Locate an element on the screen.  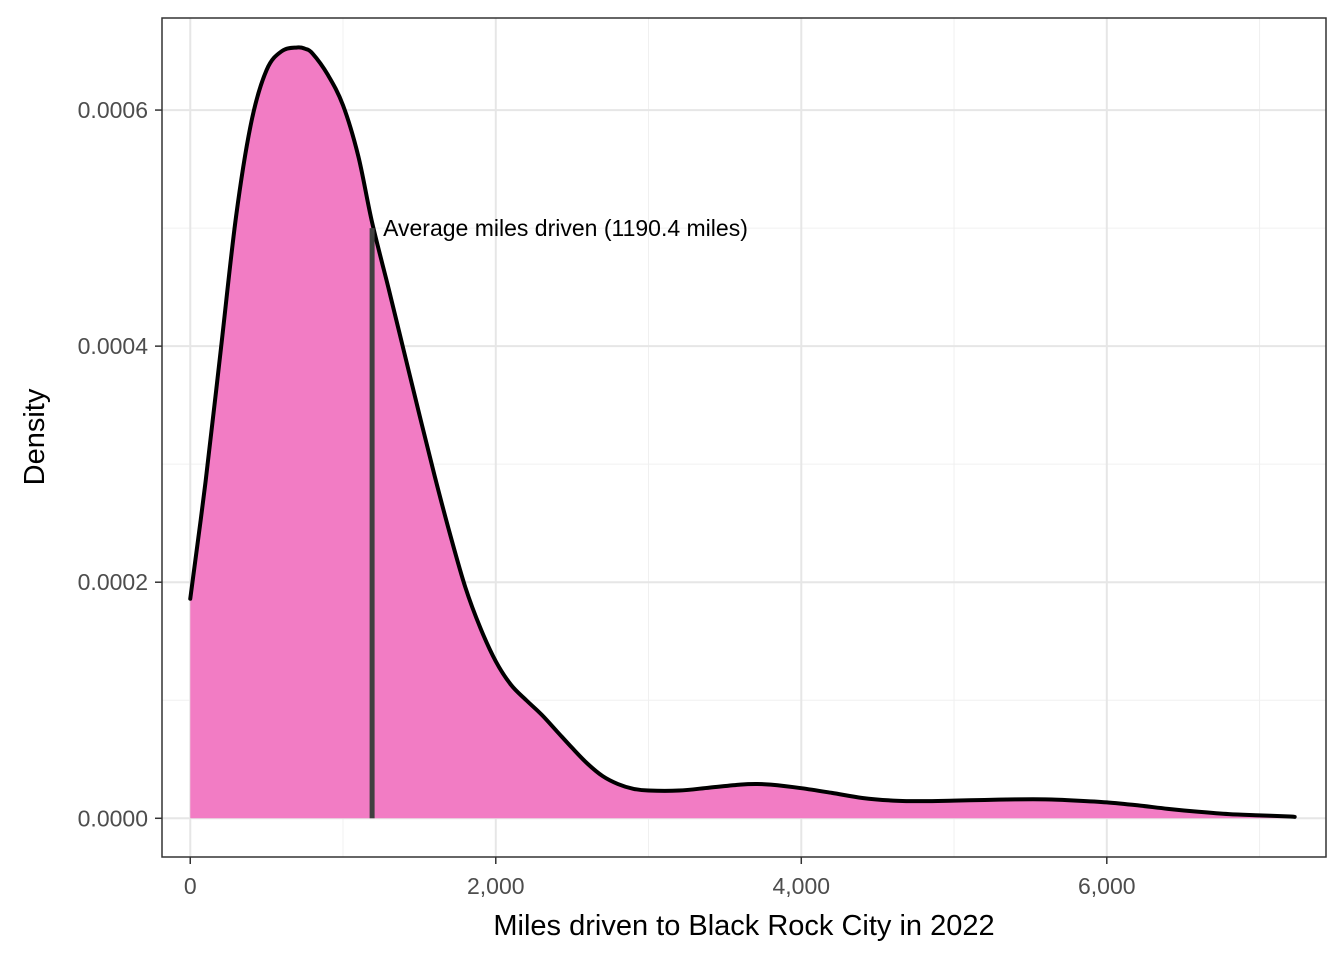
y-tick-label: 0.0006 is located at coordinates (113, 110).